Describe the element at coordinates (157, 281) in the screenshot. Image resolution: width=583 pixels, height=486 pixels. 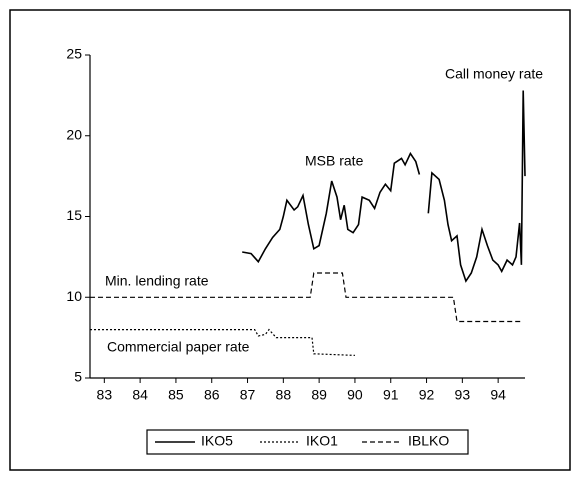
I see `annotation: Min. lending rate` at that location.